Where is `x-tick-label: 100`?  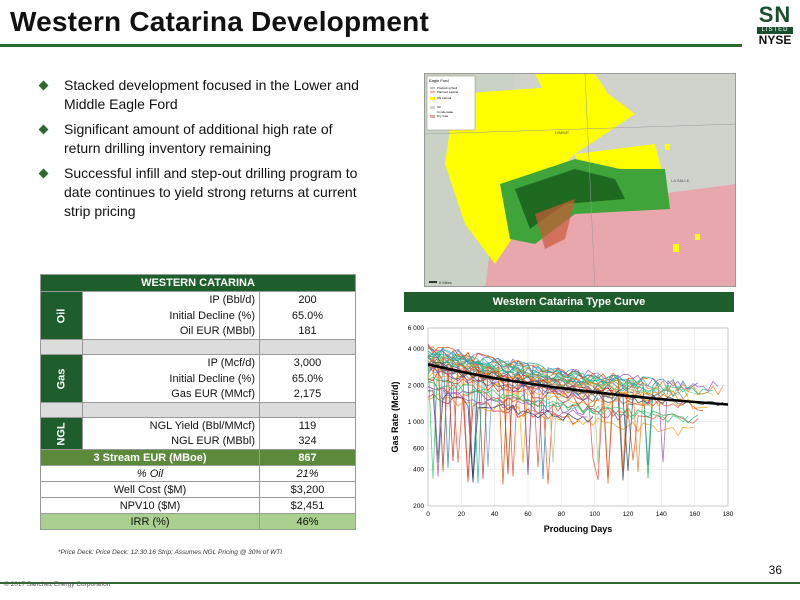
x-tick-label: 100 is located at coordinates (594, 514).